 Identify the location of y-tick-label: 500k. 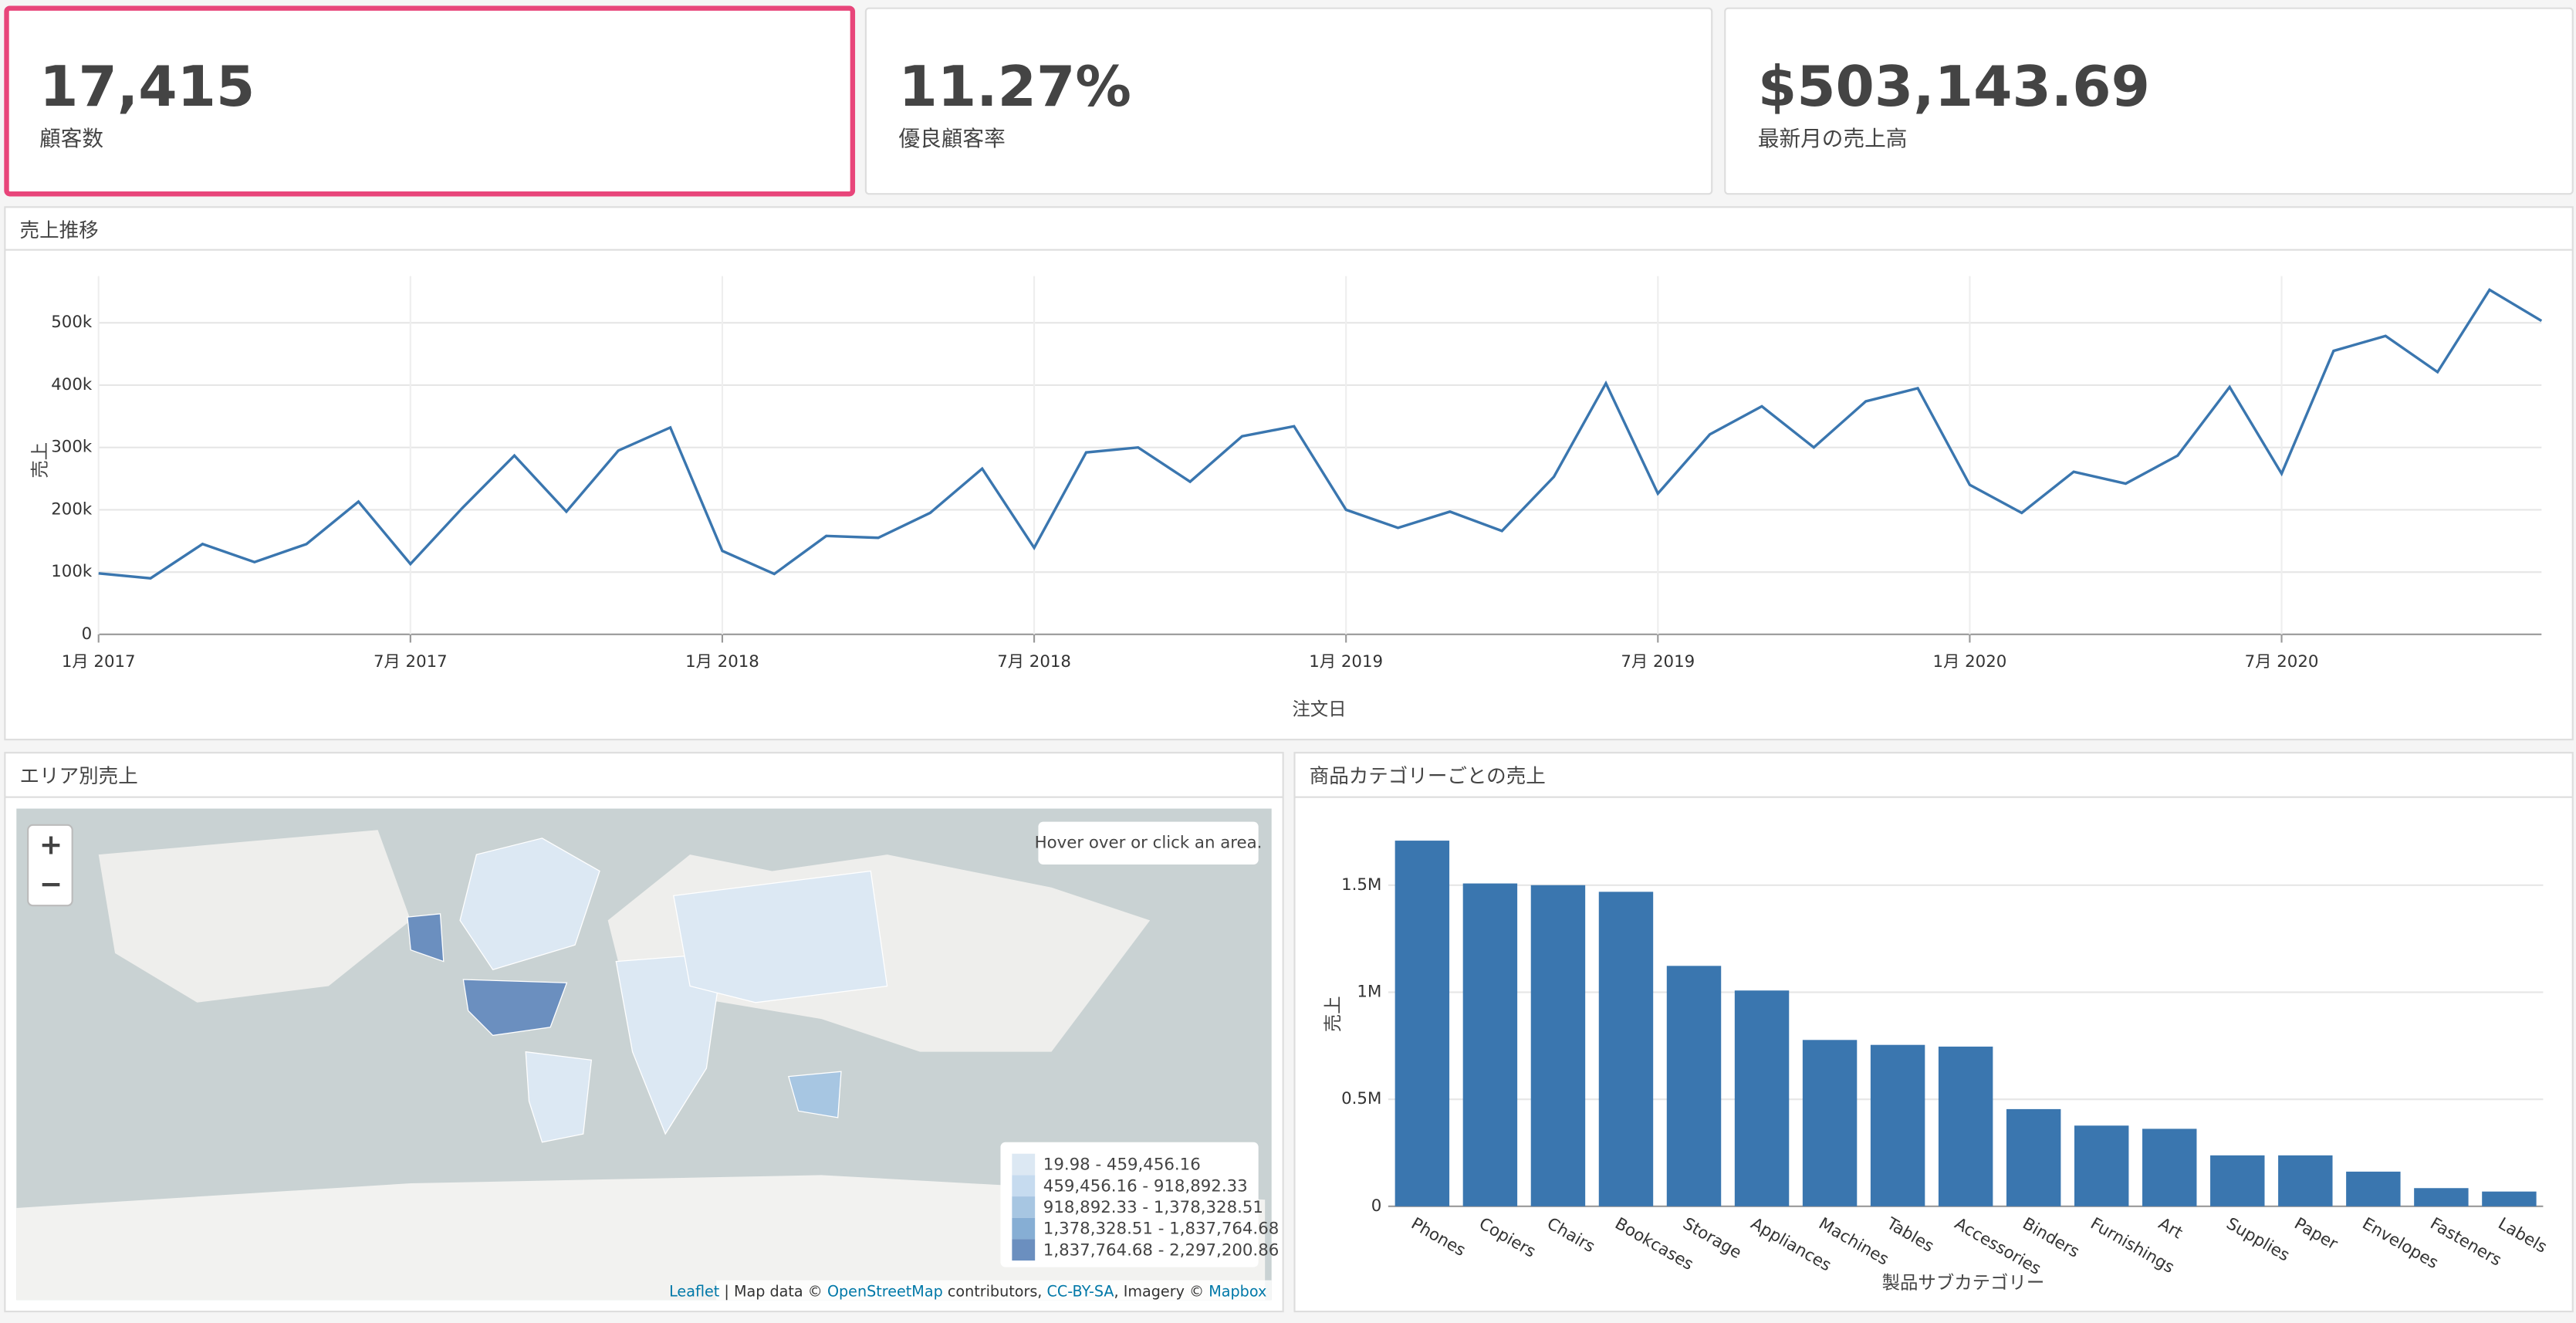
(72, 322).